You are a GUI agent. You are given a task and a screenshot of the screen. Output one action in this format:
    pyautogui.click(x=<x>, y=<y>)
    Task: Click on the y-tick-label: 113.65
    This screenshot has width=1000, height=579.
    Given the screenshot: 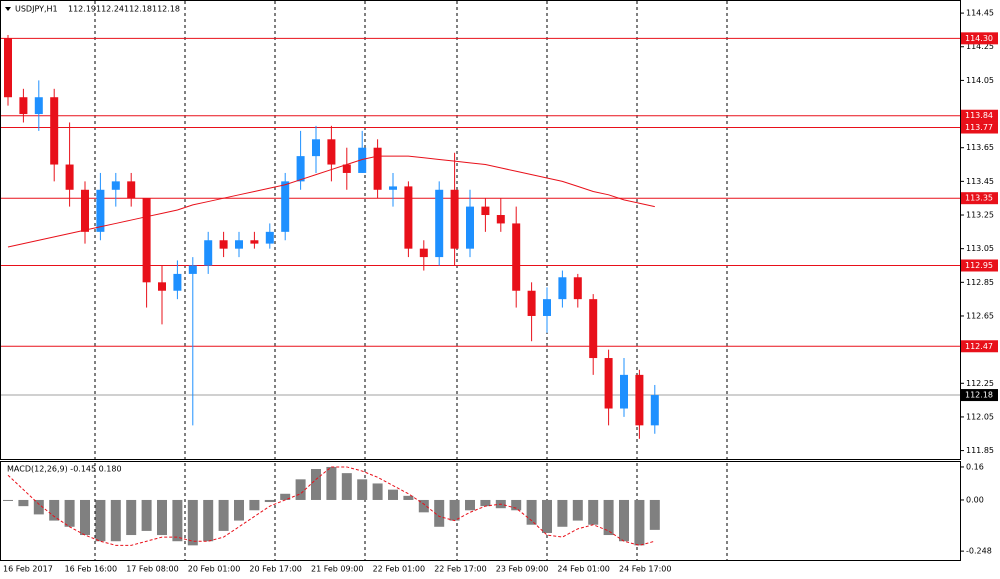 What is the action you would take?
    pyautogui.click(x=980, y=147)
    